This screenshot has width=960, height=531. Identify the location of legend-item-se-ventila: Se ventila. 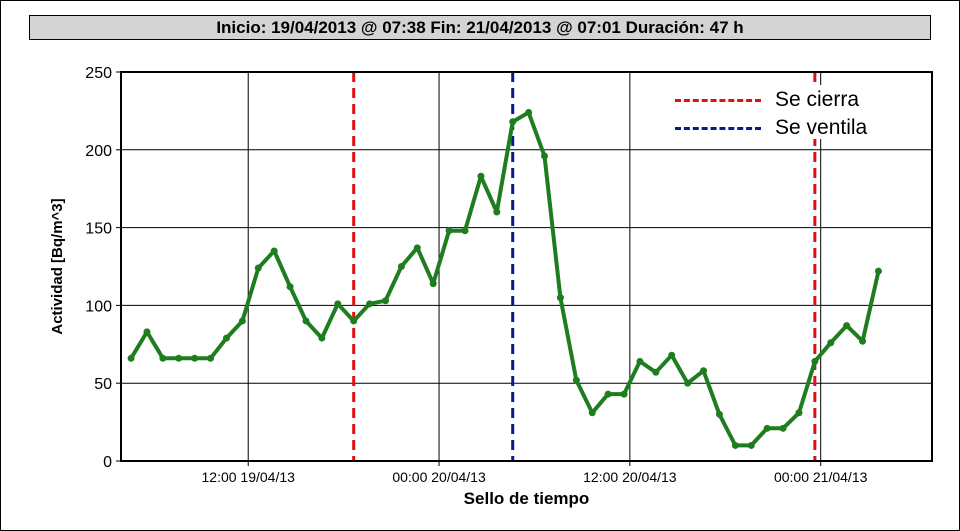
(787, 128).